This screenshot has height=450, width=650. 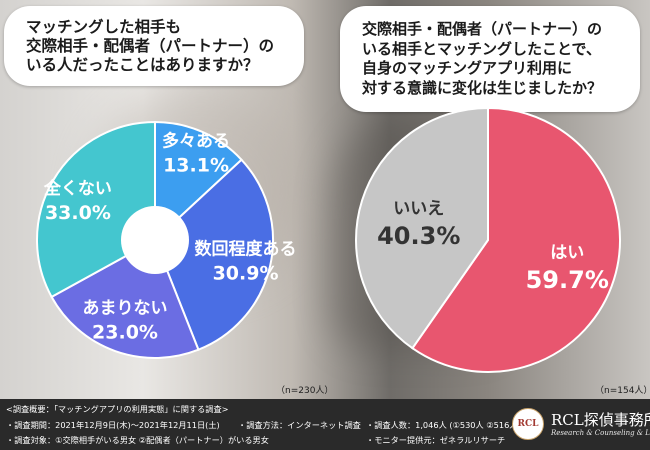 What do you see at coordinates (117, 409) in the screenshot?
I see `footer-title: <調査概要：「マッチングアプリの利用実態」に関する調査>` at bounding box center [117, 409].